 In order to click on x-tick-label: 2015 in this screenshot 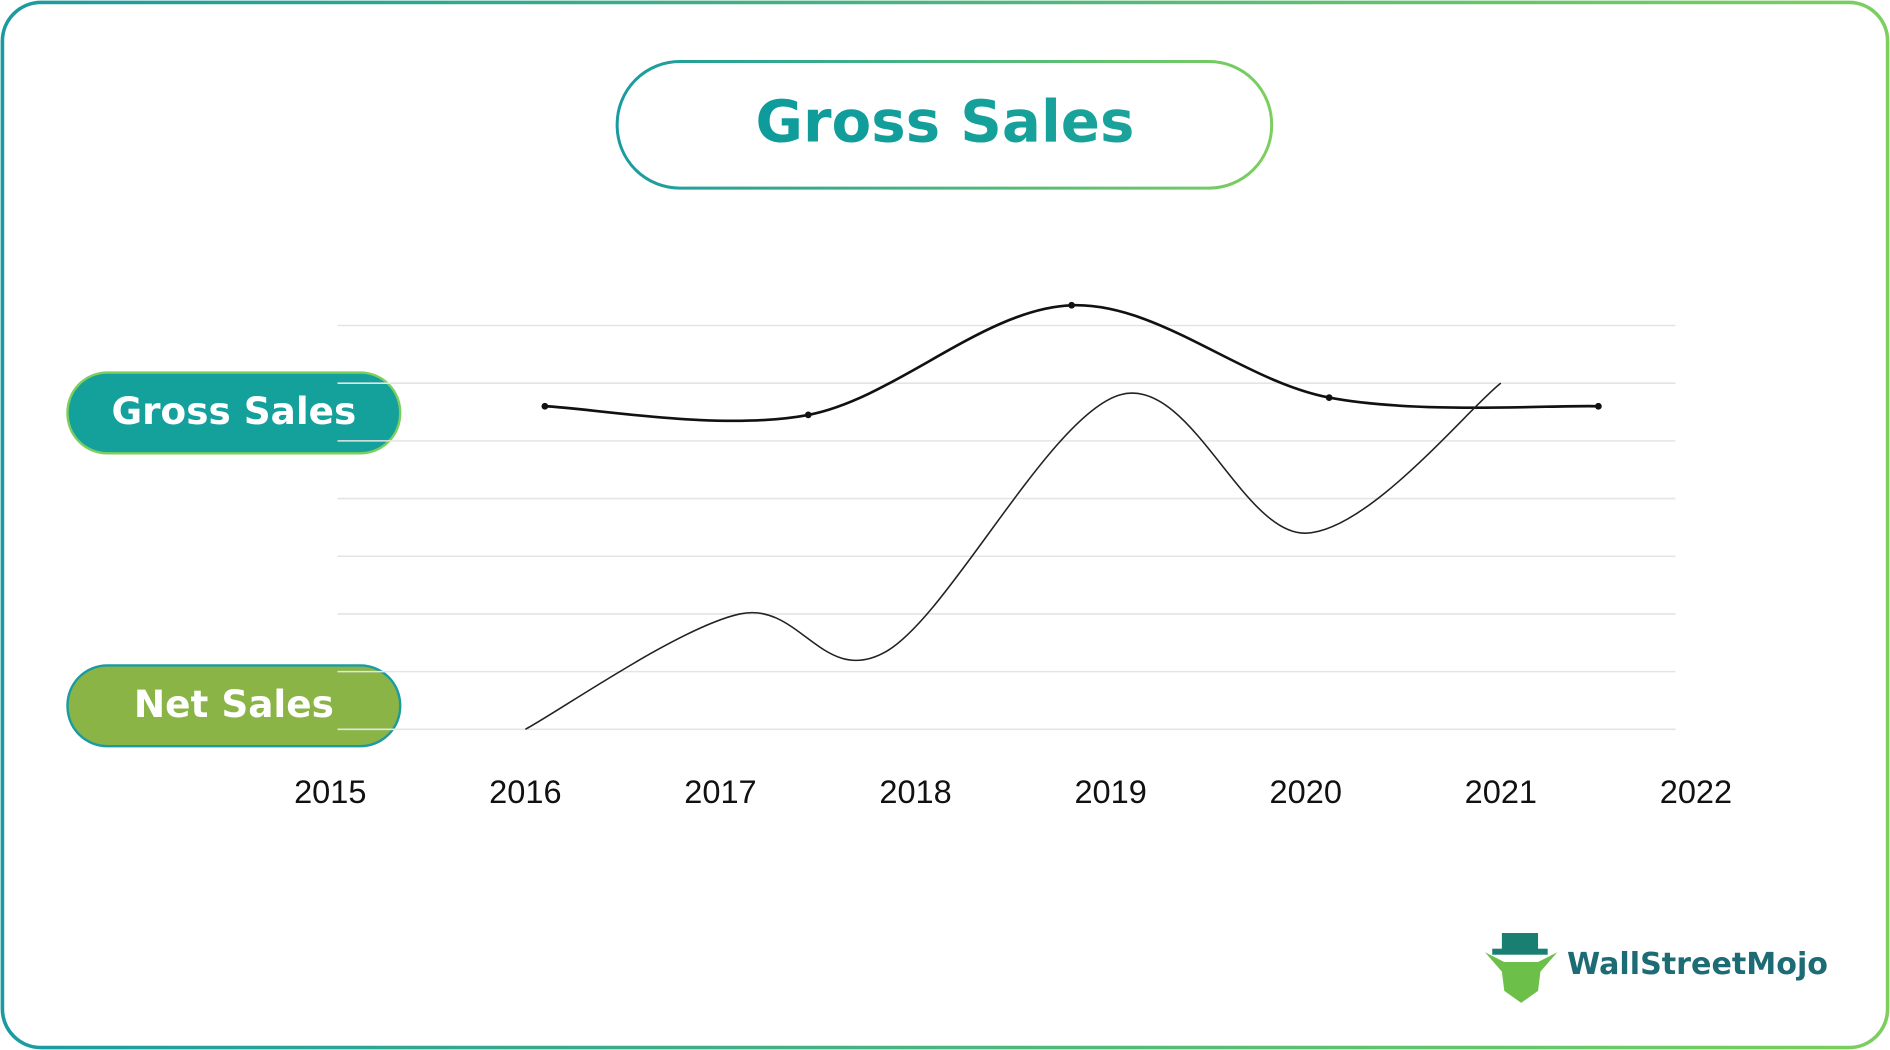, I will do `click(330, 792)`.